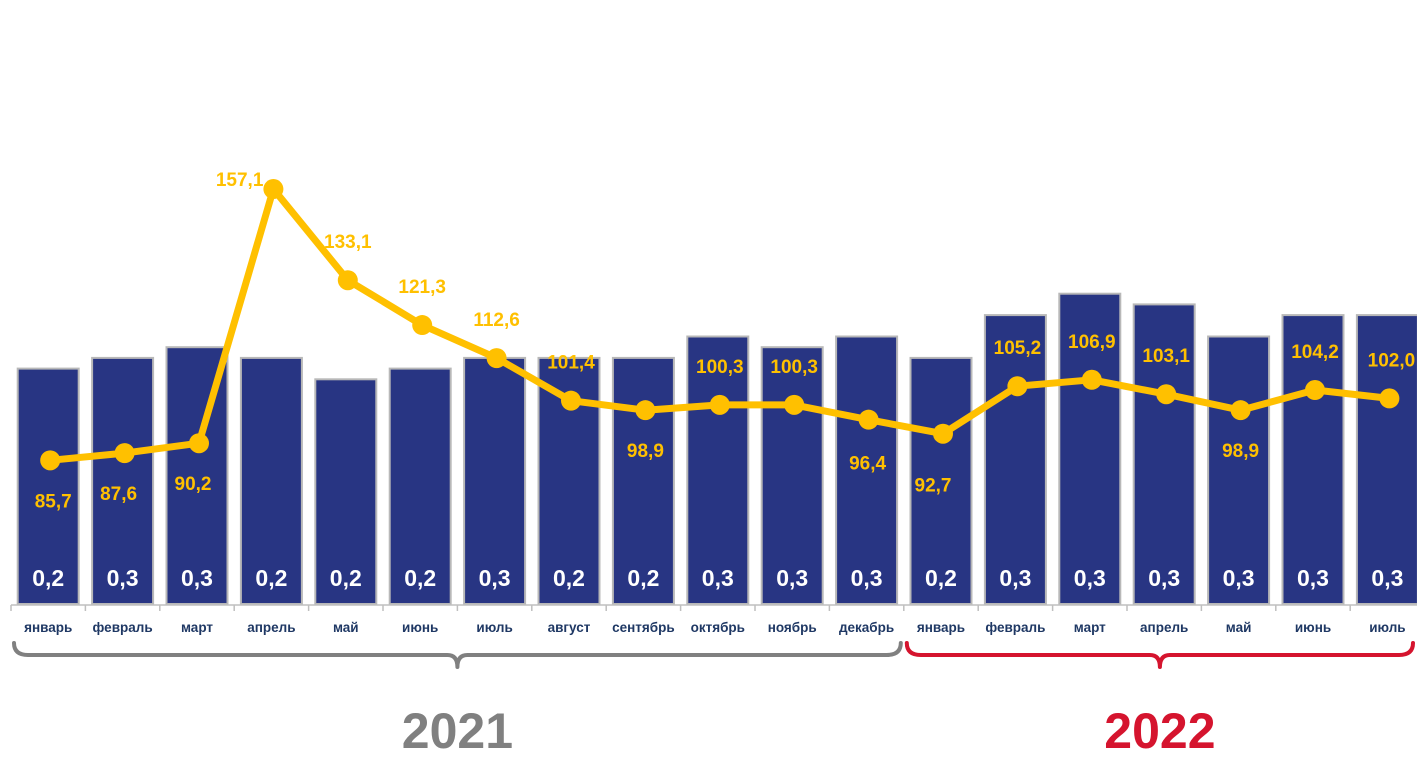  What do you see at coordinates (866, 627) in the screenshot?
I see `x-tick-label: декабрь` at bounding box center [866, 627].